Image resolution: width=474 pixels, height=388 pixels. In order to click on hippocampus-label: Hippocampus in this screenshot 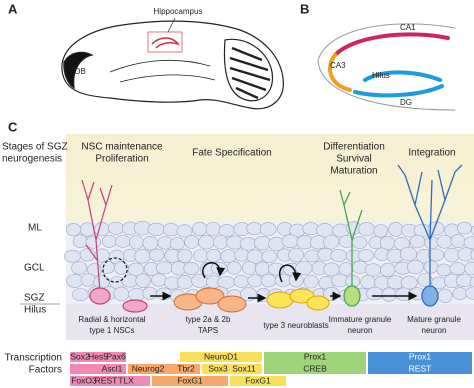, I will do `click(178, 11)`.